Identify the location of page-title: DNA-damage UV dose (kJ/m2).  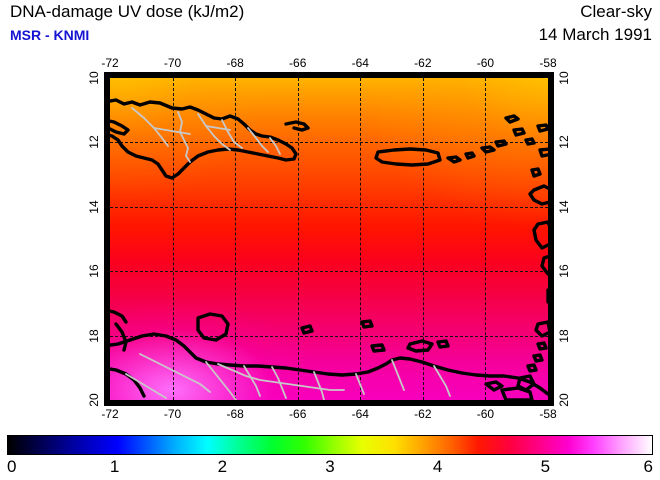
(127, 11).